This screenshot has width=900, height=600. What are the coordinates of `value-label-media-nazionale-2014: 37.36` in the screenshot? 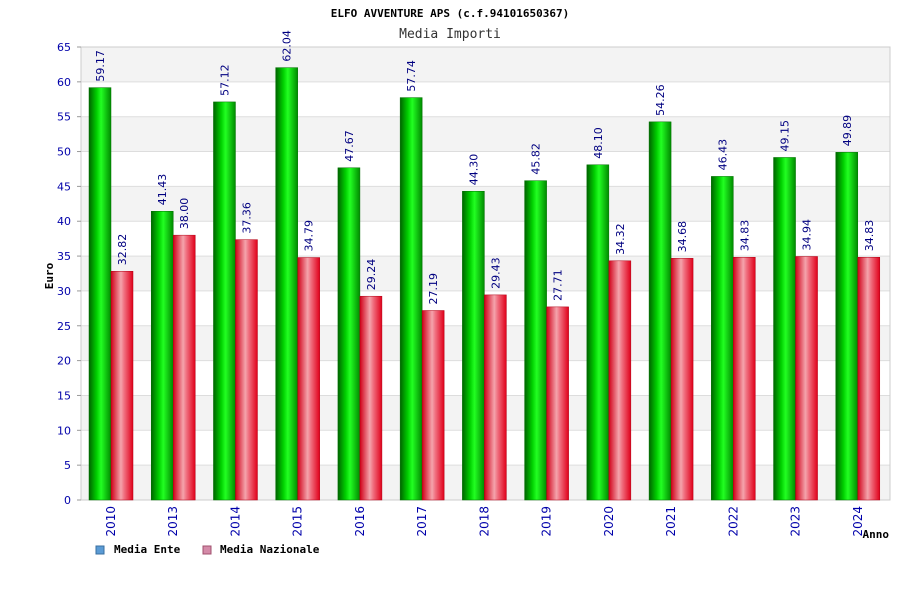 It's located at (246, 218).